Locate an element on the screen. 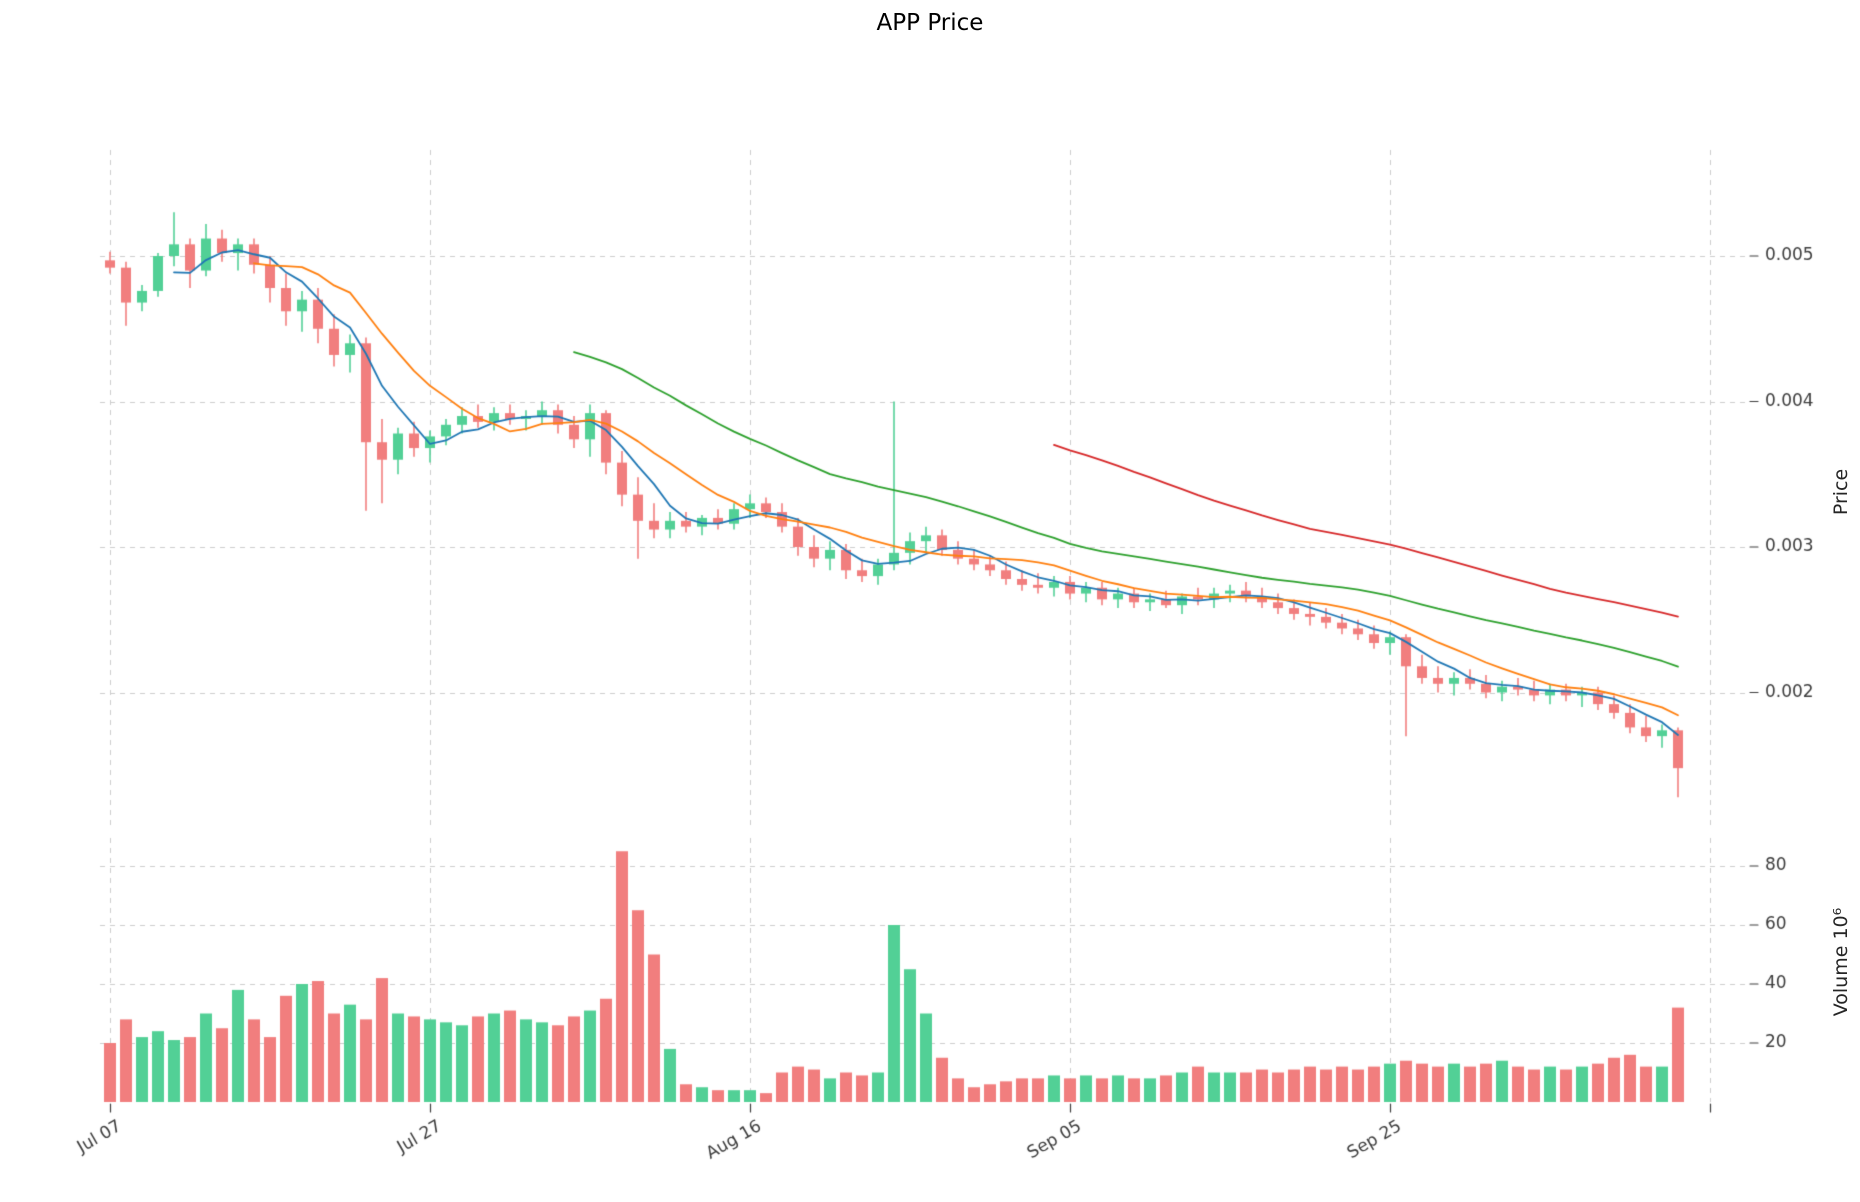  chart-title: APP Price is located at coordinates (930, 23).